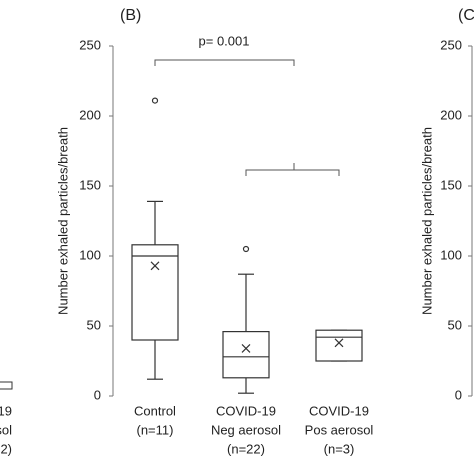 This screenshot has height=474, width=474. I want to click on partial-box, so click(6, 385).